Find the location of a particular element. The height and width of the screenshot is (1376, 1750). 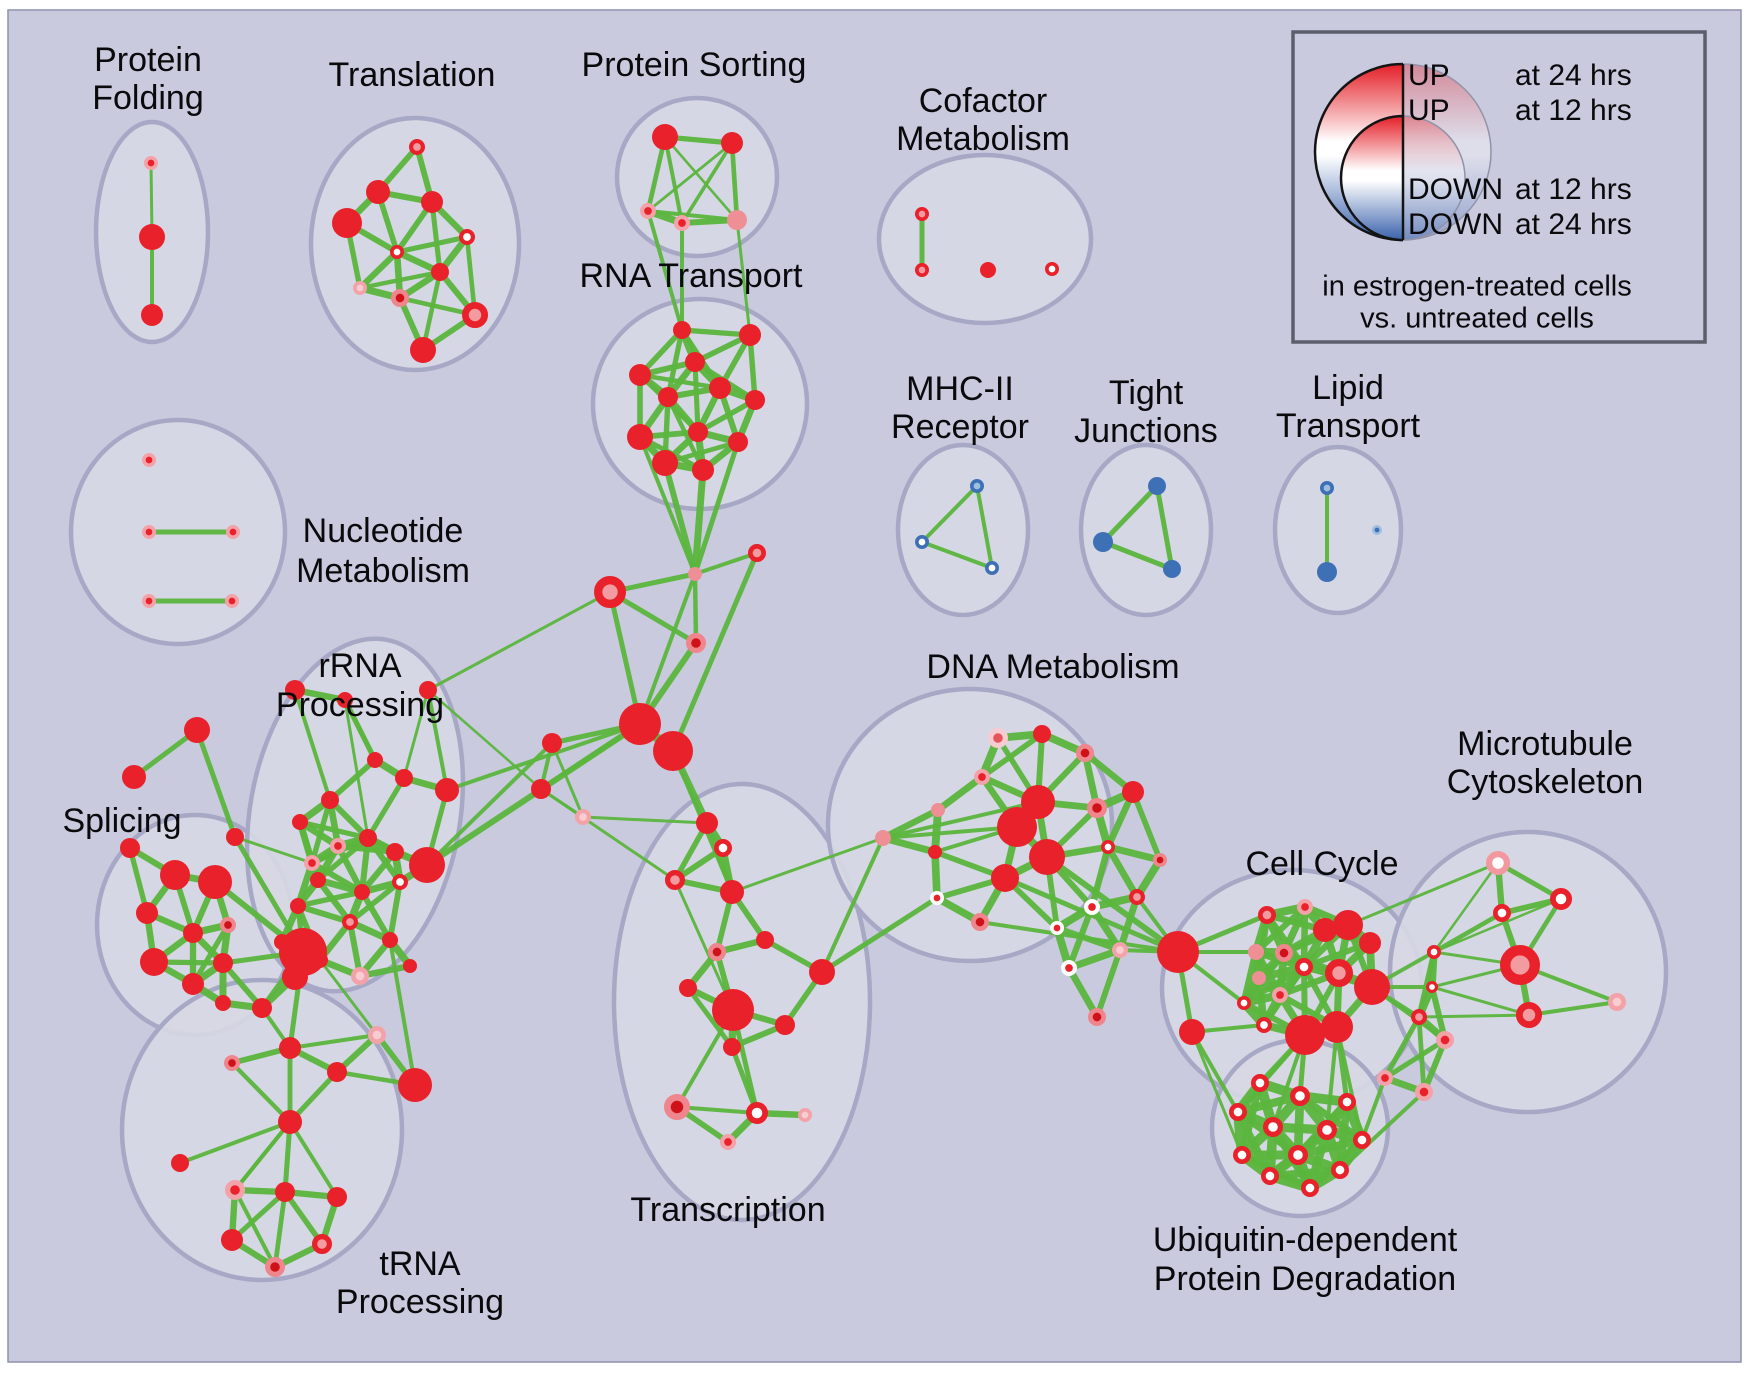

cluster-ellipse-mh is located at coordinates (963, 530).